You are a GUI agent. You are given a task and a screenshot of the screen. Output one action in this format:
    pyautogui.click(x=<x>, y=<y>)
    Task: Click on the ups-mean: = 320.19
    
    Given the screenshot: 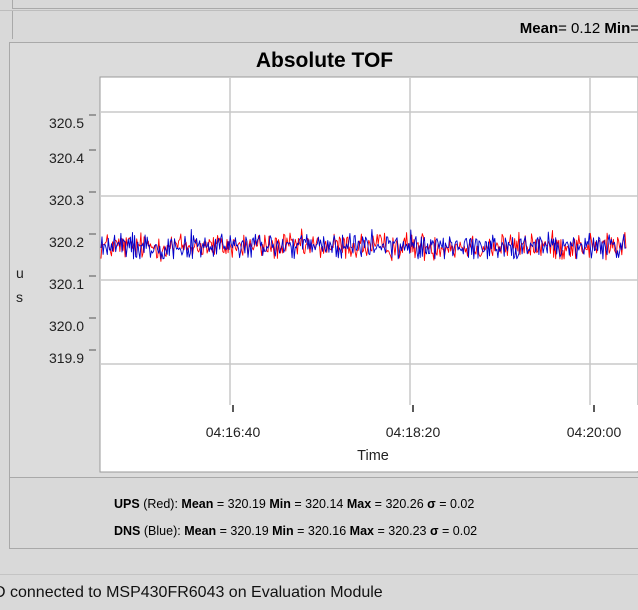 What is the action you would take?
    pyautogui.click(x=241, y=504)
    